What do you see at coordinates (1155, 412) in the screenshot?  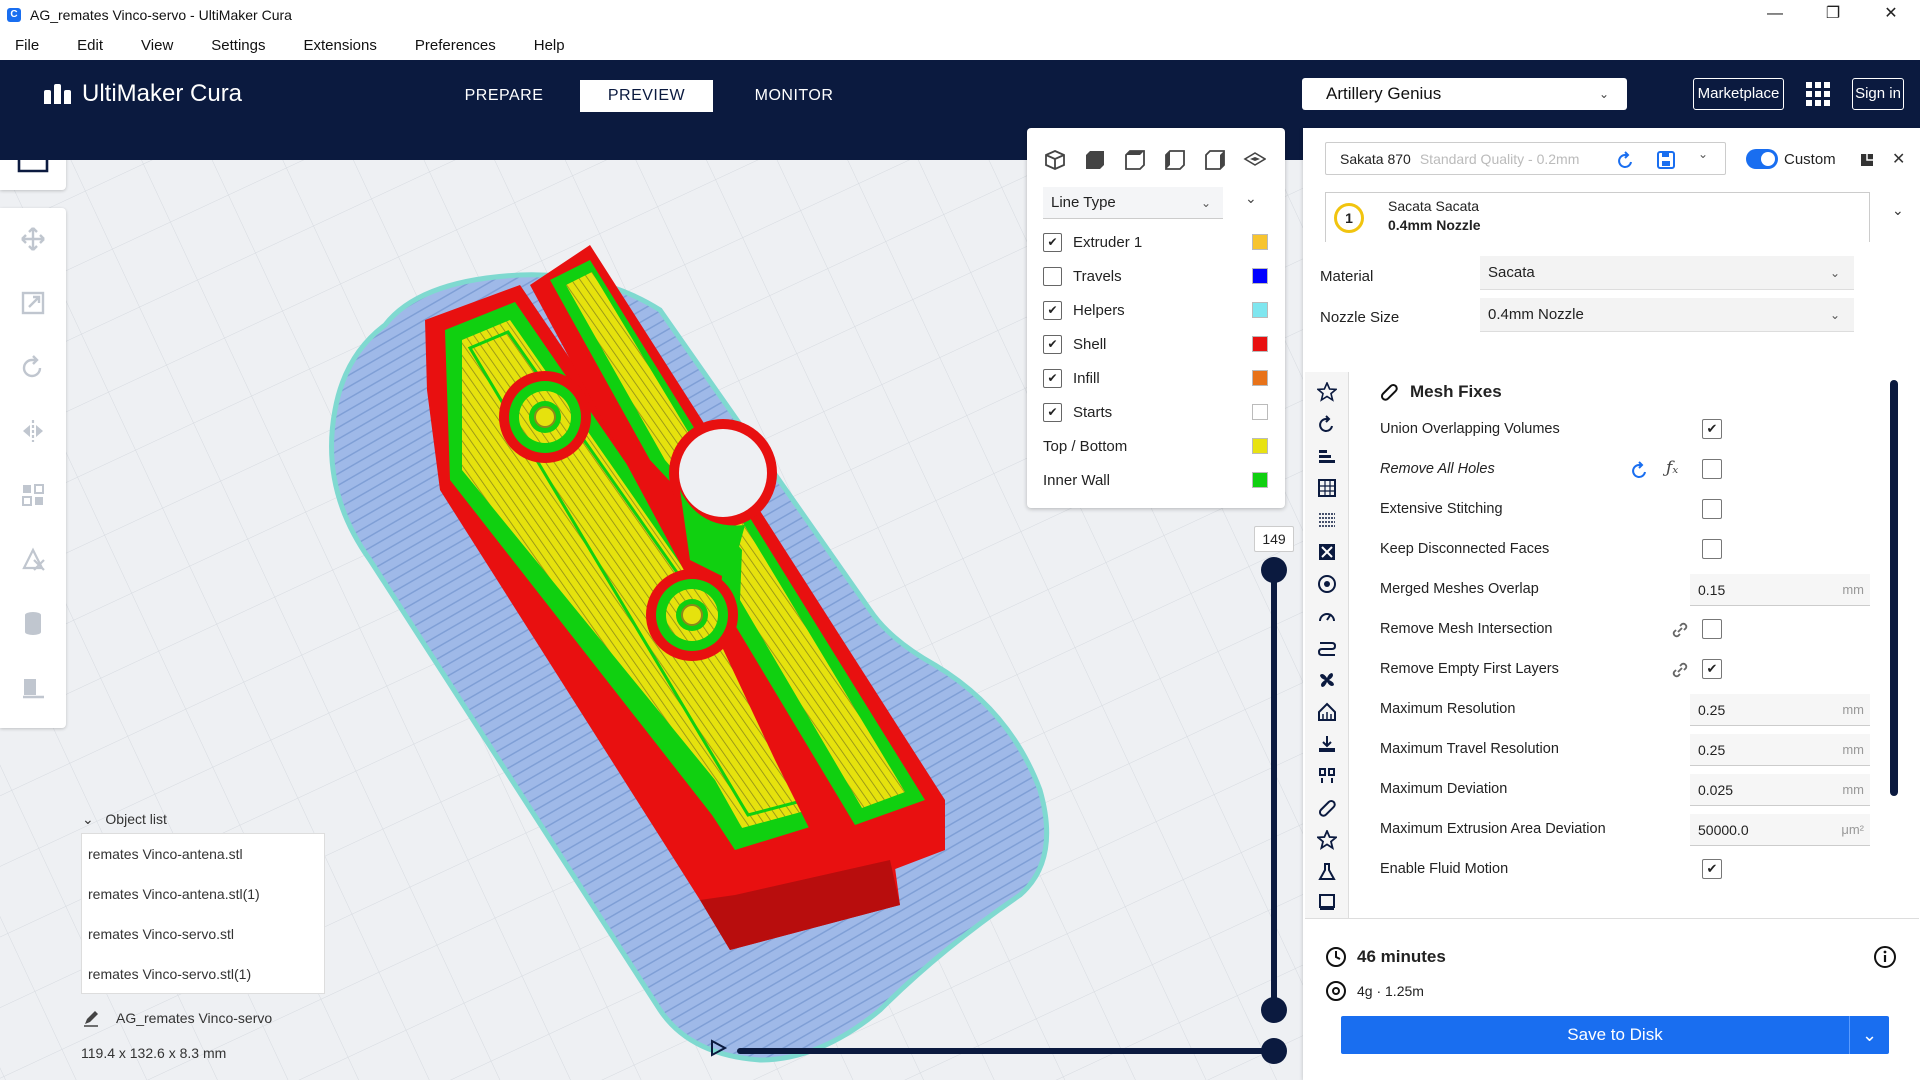 I see `legend-row-starts: ✔ Starts` at bounding box center [1155, 412].